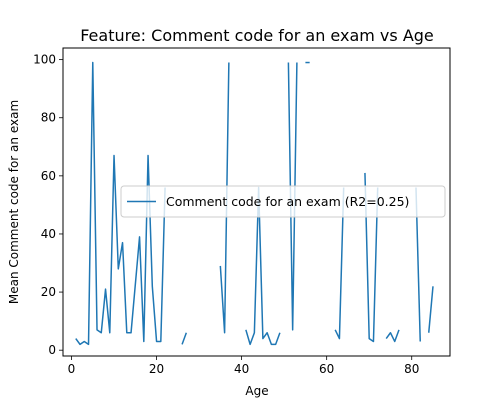  Describe the element at coordinates (14, 202) in the screenshot. I see `y-axis-label: Mean Comment code for an exam` at that location.